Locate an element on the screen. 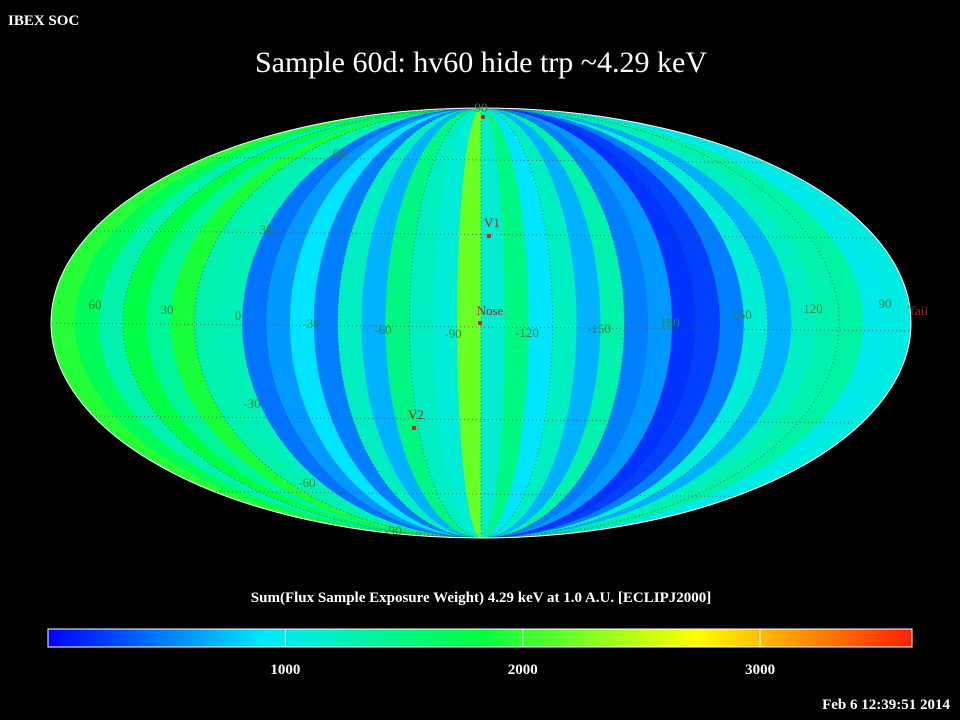 The width and height of the screenshot is (960, 720). longitude-label: -120 is located at coordinates (527, 332).